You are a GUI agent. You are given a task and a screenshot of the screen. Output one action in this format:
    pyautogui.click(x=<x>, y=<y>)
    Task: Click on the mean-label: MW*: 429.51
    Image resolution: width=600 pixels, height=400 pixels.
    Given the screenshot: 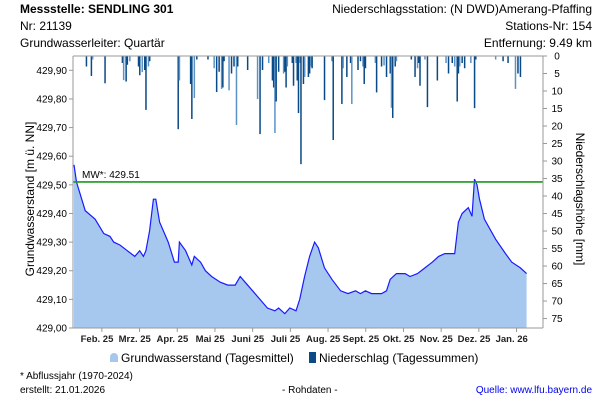 What is the action you would take?
    pyautogui.click(x=111, y=175)
    